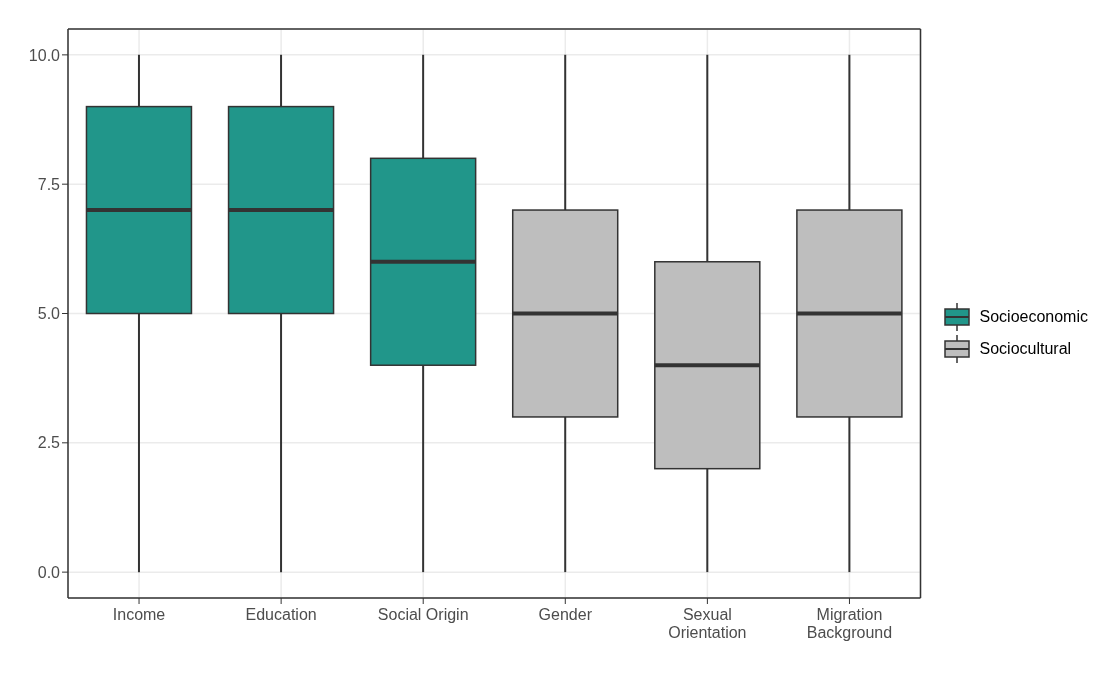 The height and width of the screenshot is (674, 1110). I want to click on x-tick-label: Migration Background, so click(849, 623).